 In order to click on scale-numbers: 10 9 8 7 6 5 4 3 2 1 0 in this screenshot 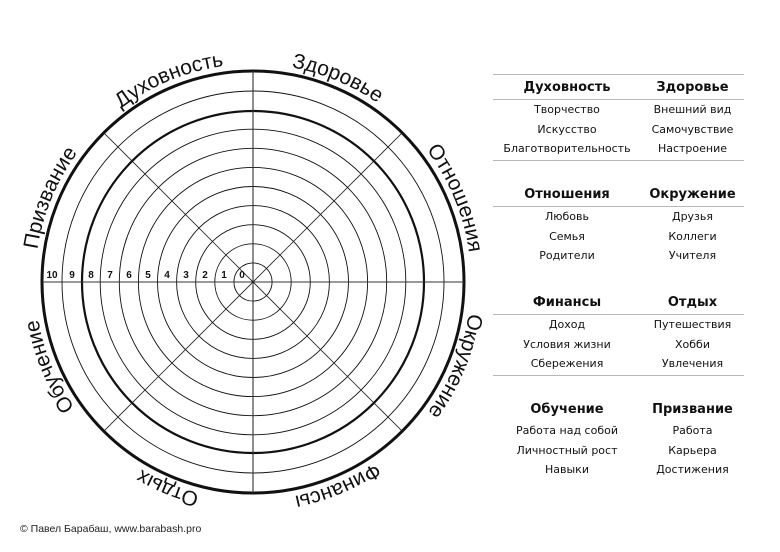, I will do `click(145, 275)`.